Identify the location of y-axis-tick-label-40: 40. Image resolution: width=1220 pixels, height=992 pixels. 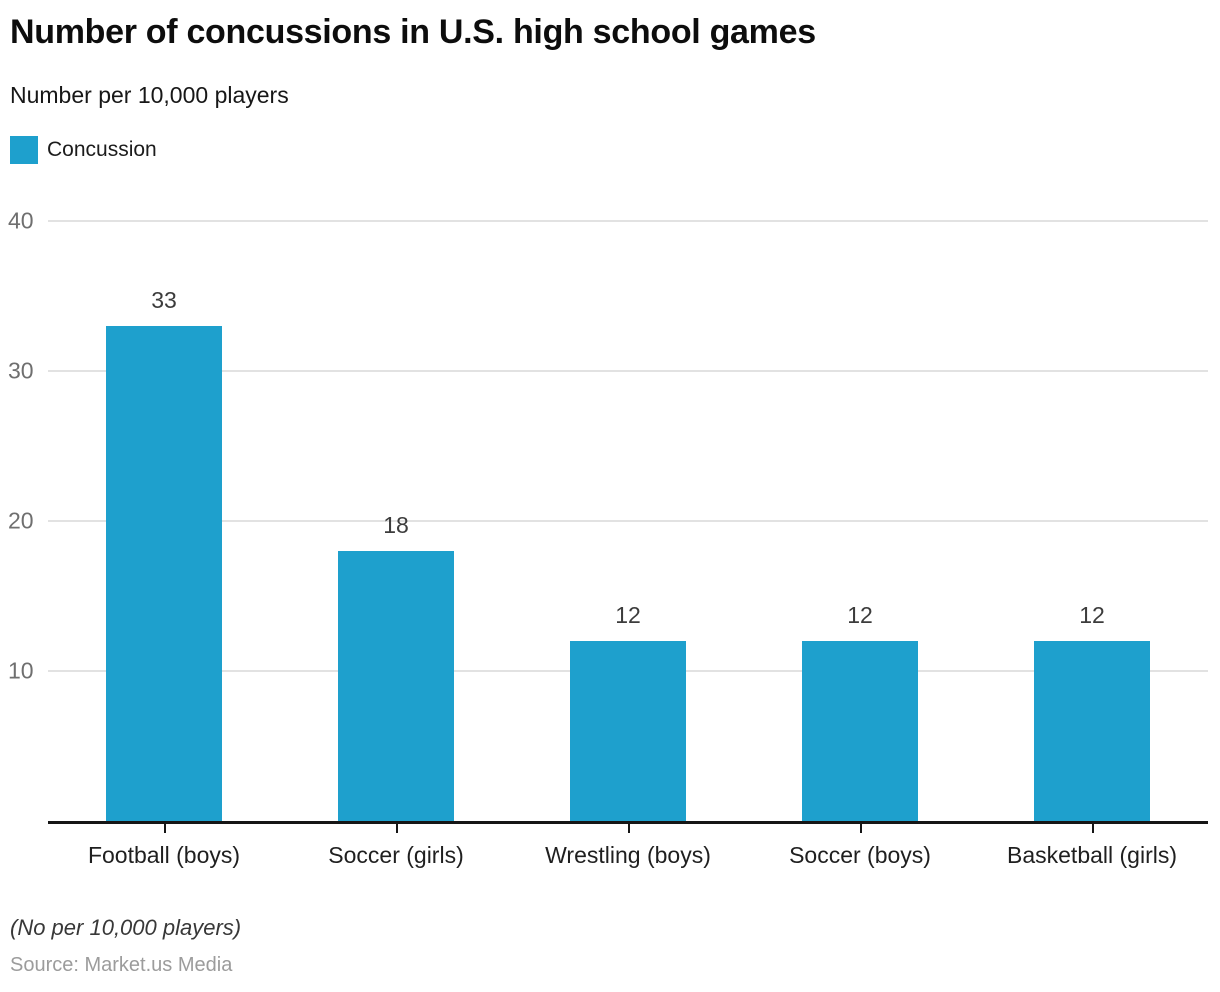
(21, 220).